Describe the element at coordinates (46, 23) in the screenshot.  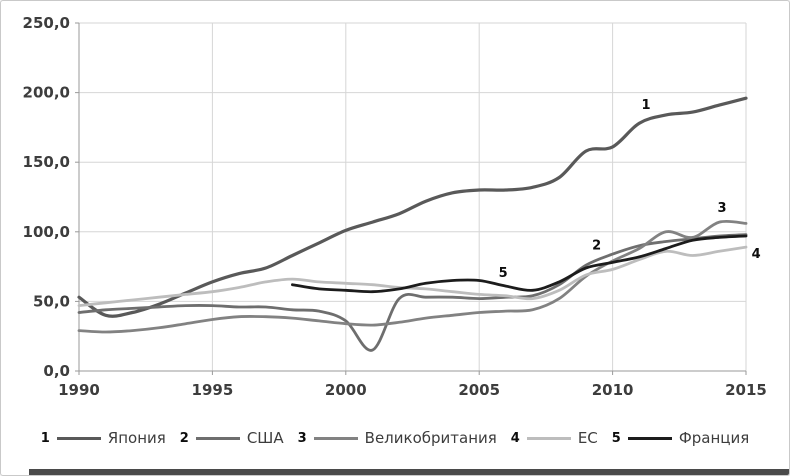
I see `y-tick-label: 250,0` at that location.